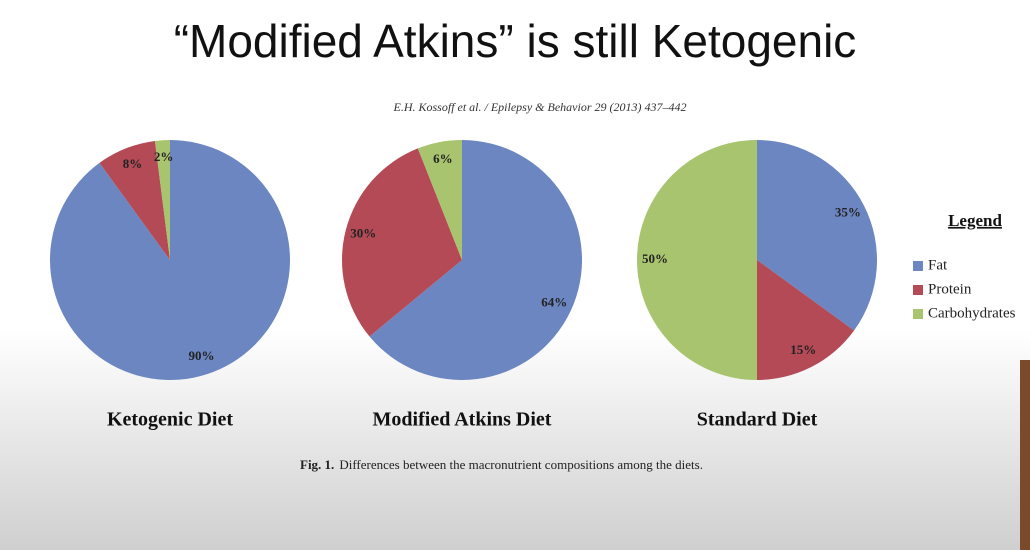 This screenshot has height=550, width=1030. What do you see at coordinates (803, 349) in the screenshot?
I see `value-label: 15%` at bounding box center [803, 349].